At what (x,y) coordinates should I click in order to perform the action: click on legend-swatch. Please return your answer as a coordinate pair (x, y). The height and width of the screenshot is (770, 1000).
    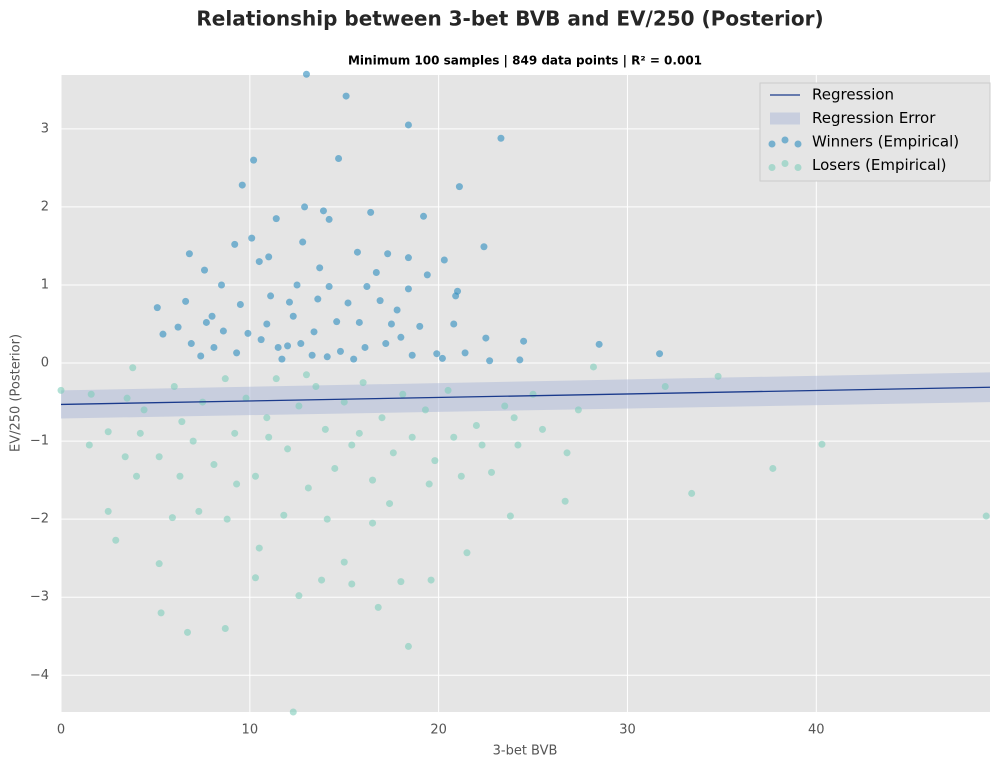
    Looking at the image, I should click on (785, 118).